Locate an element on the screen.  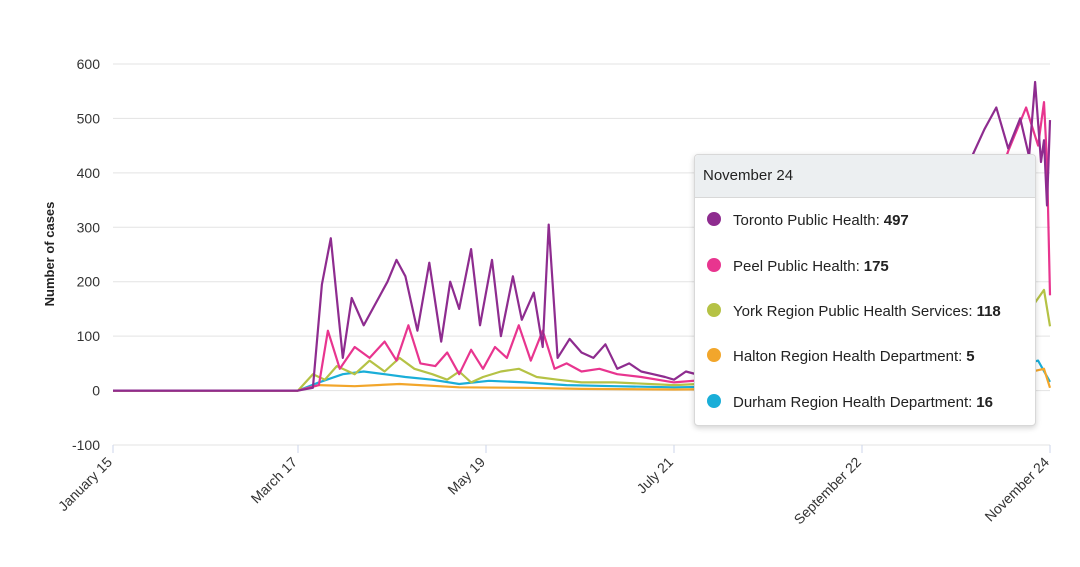
tooltip-value: 497 is located at coordinates (896, 220).